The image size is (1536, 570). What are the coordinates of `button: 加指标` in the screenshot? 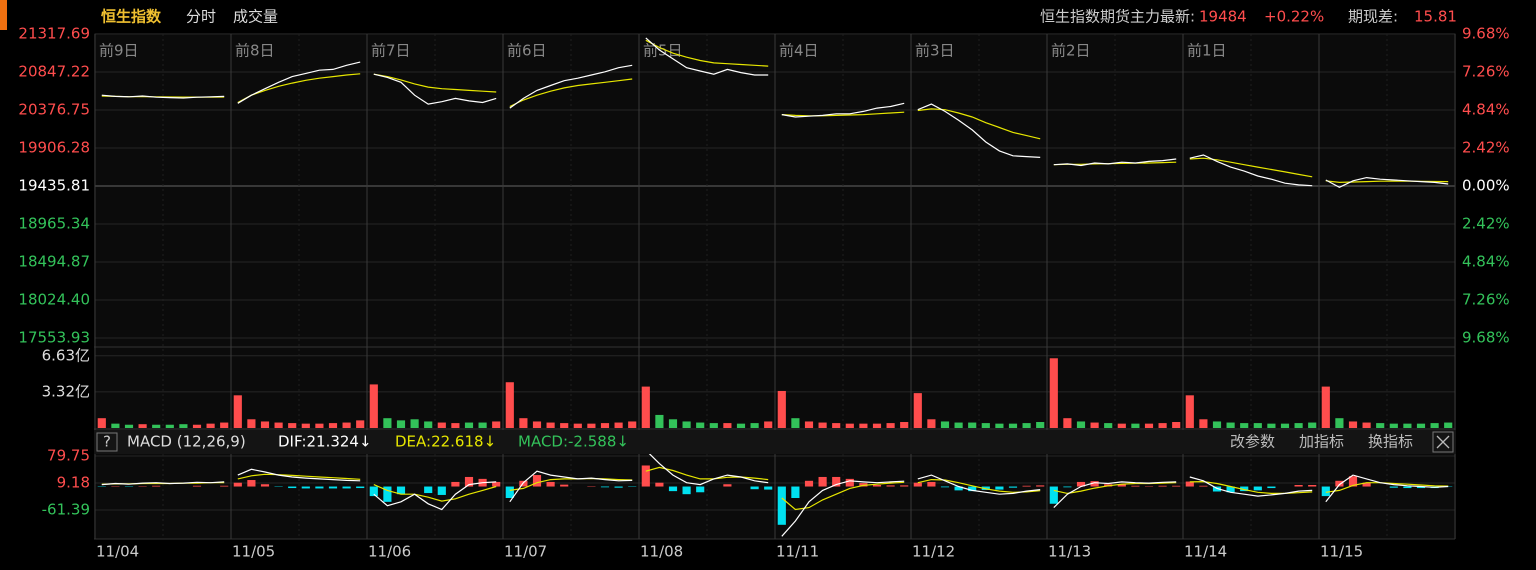 It's located at (1321, 442).